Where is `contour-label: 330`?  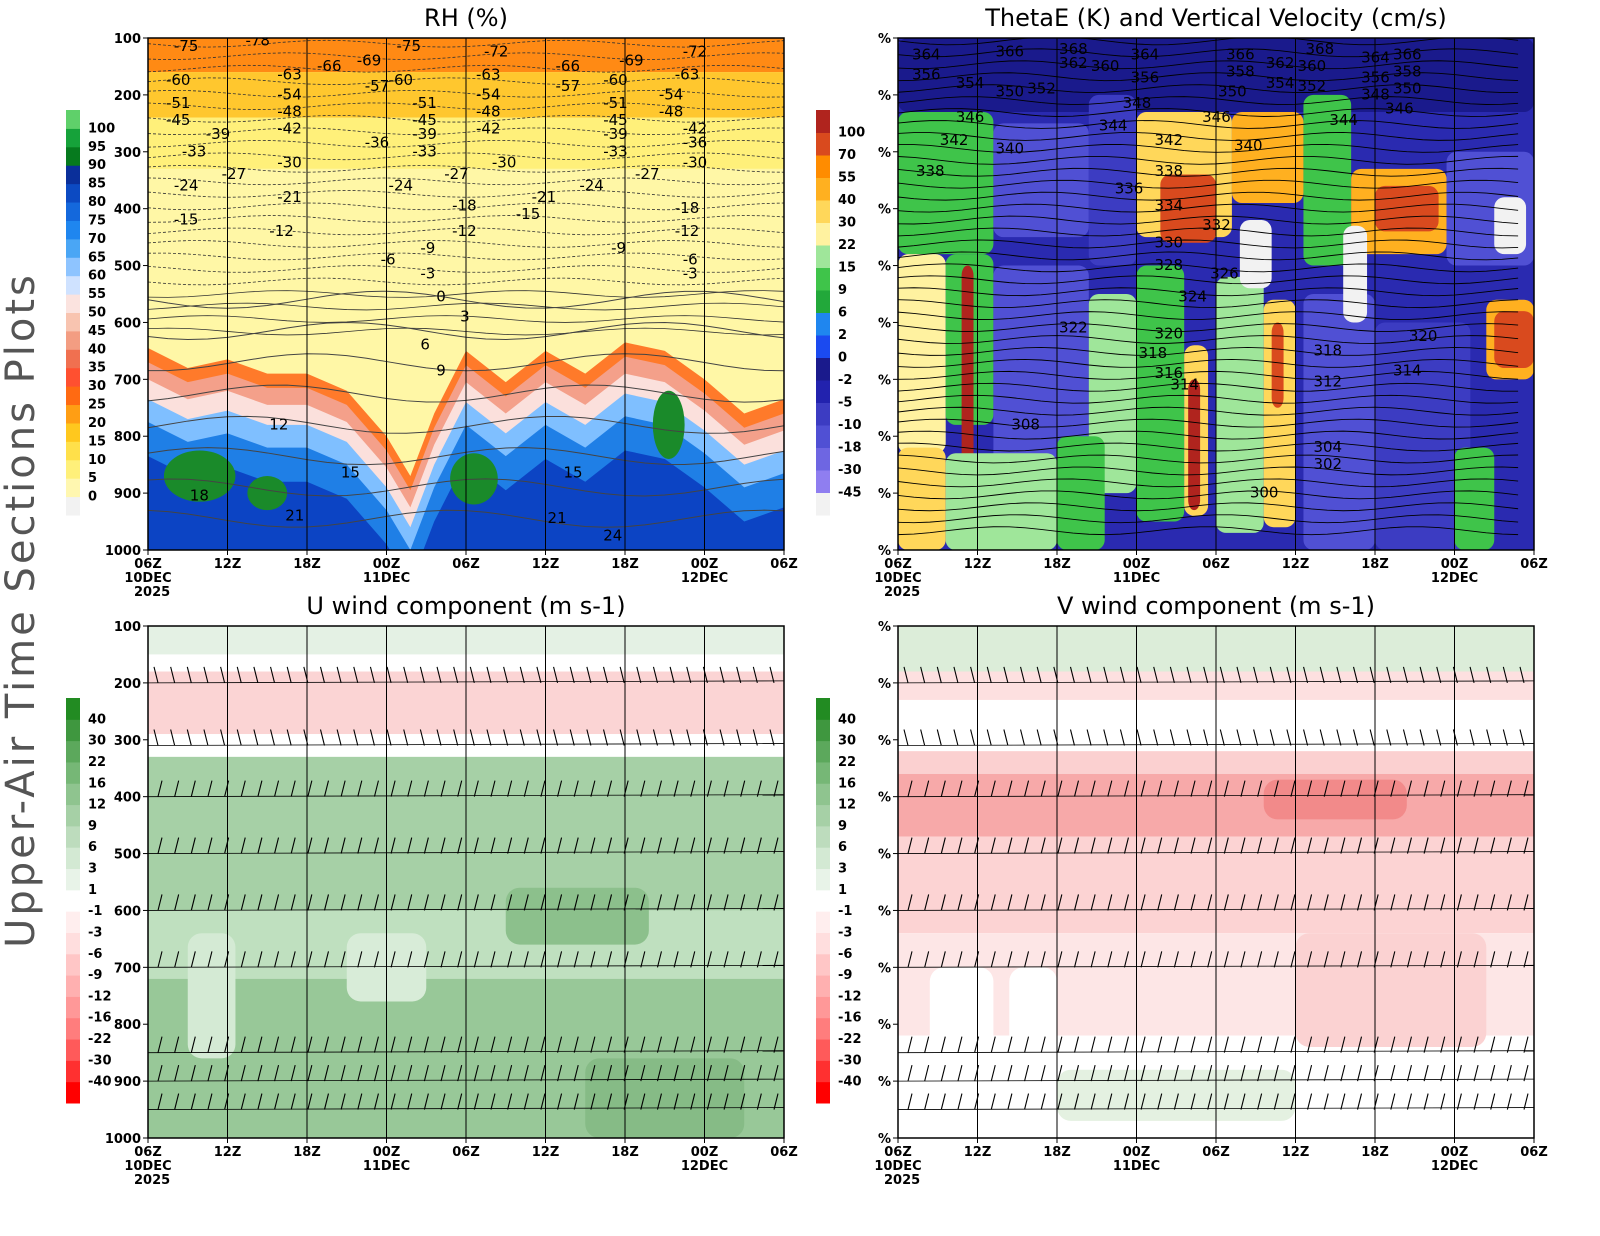 contour-label: 330 is located at coordinates (1168, 242).